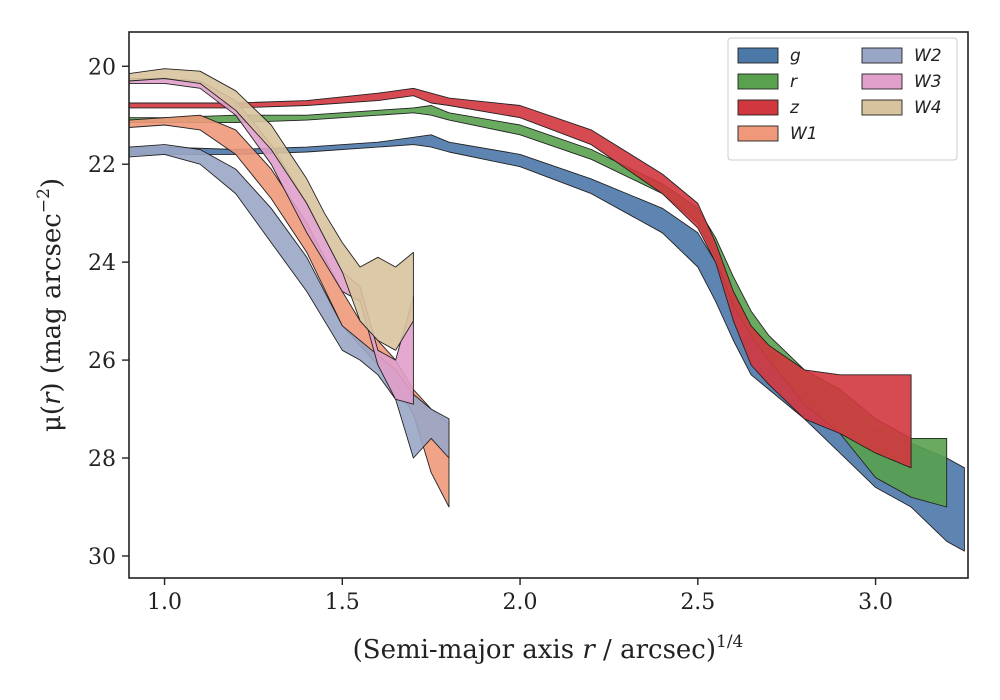 This screenshot has width=1000, height=700. Describe the element at coordinates (882, 107) in the screenshot. I see `legend-swatch-W4` at that location.